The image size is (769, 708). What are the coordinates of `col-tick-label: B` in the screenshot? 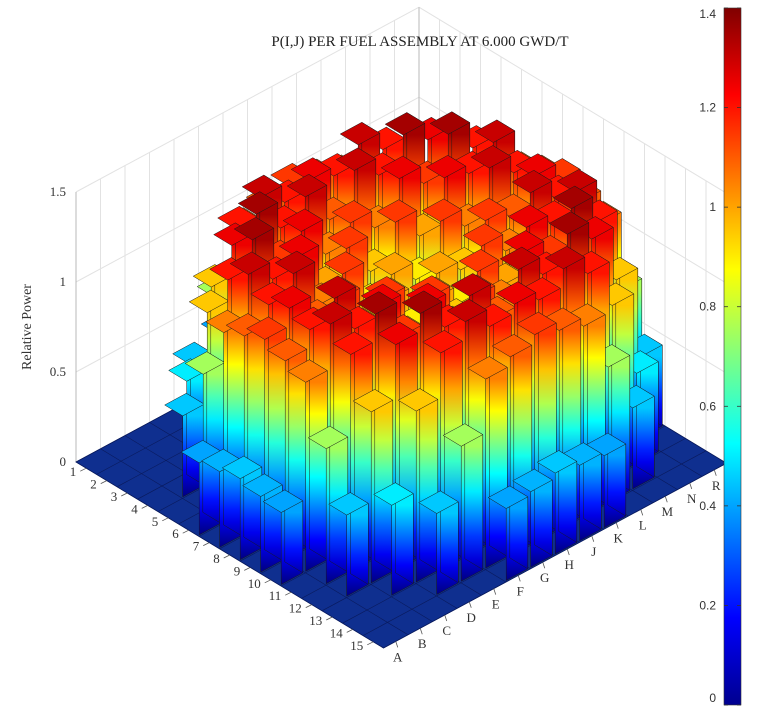 It's located at (422, 643).